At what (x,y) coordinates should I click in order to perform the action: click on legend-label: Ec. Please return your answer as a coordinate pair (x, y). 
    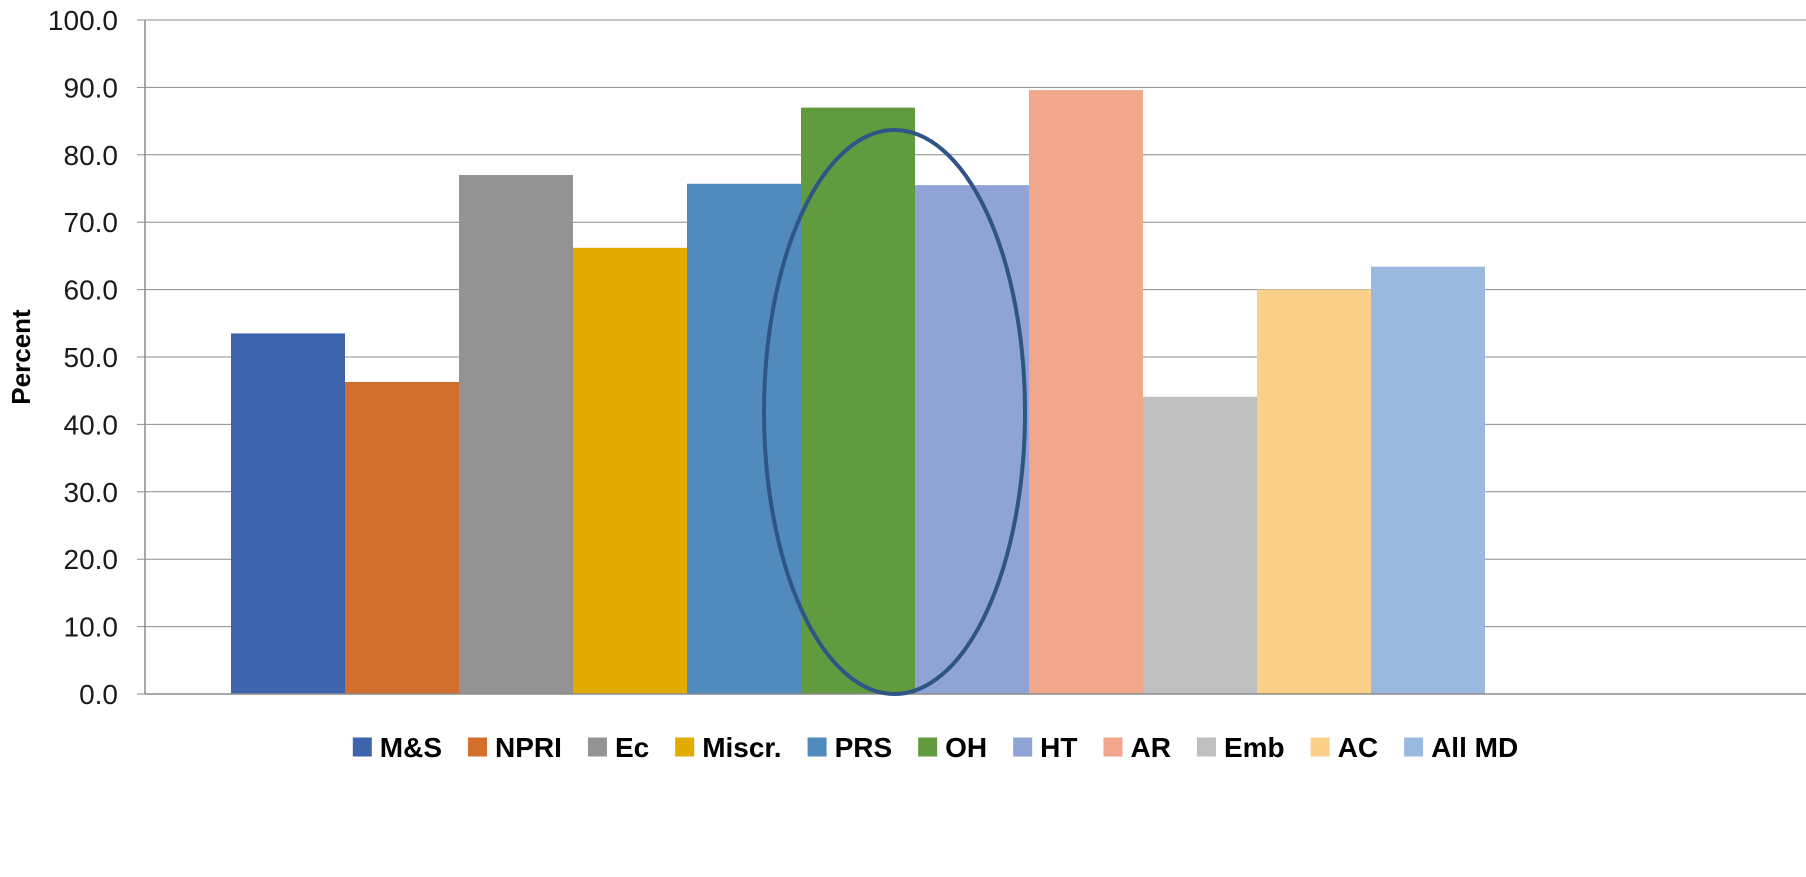
    Looking at the image, I should click on (632, 747).